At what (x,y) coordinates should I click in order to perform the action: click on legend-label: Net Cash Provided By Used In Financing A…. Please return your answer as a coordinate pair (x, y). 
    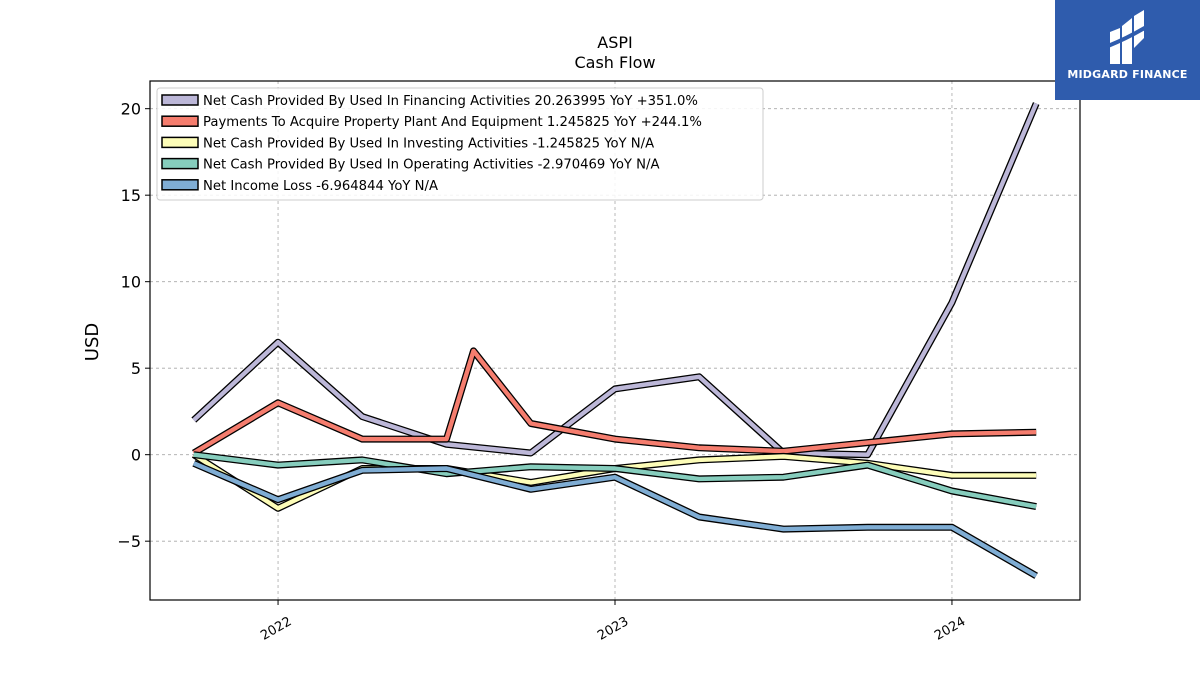
    Looking at the image, I should click on (450, 101).